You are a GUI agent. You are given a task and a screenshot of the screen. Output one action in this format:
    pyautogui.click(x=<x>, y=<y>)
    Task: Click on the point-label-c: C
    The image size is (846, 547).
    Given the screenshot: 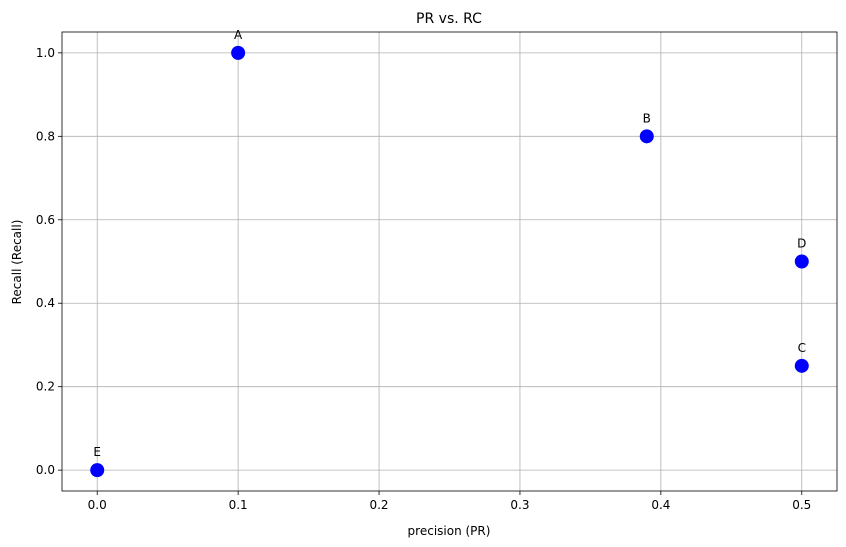 What is the action you would take?
    pyautogui.click(x=802, y=348)
    